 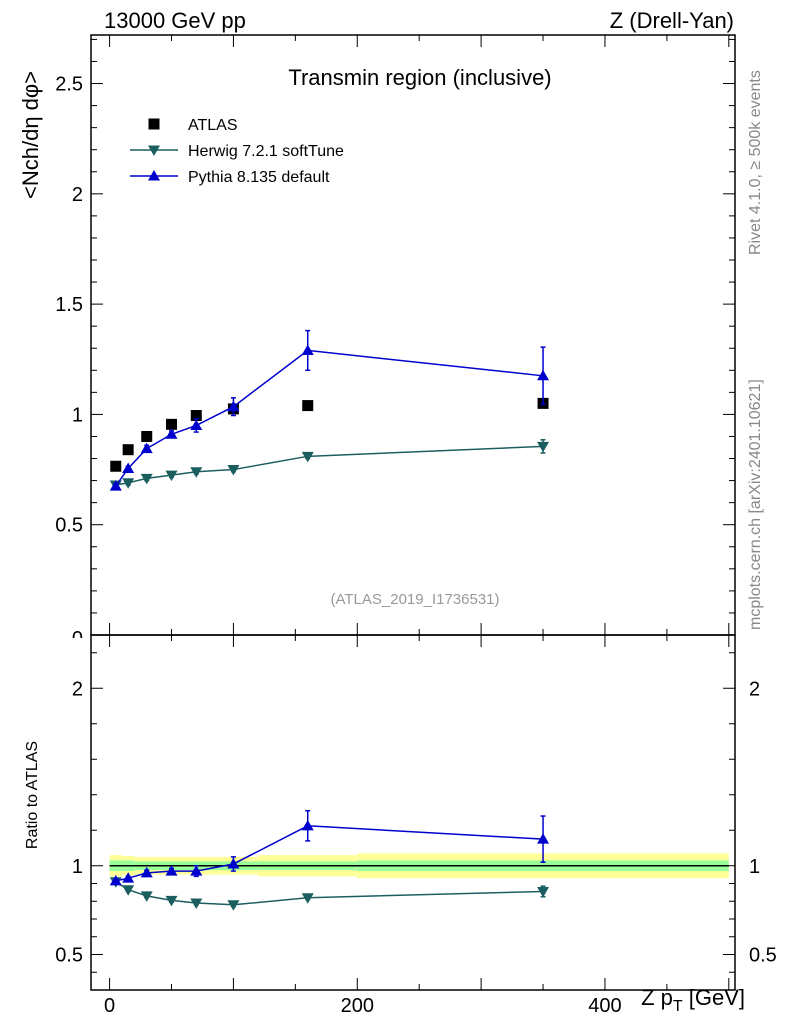 What do you see at coordinates (69, 956) in the screenshot?
I see `ratio-ytick-label: 0.5` at bounding box center [69, 956].